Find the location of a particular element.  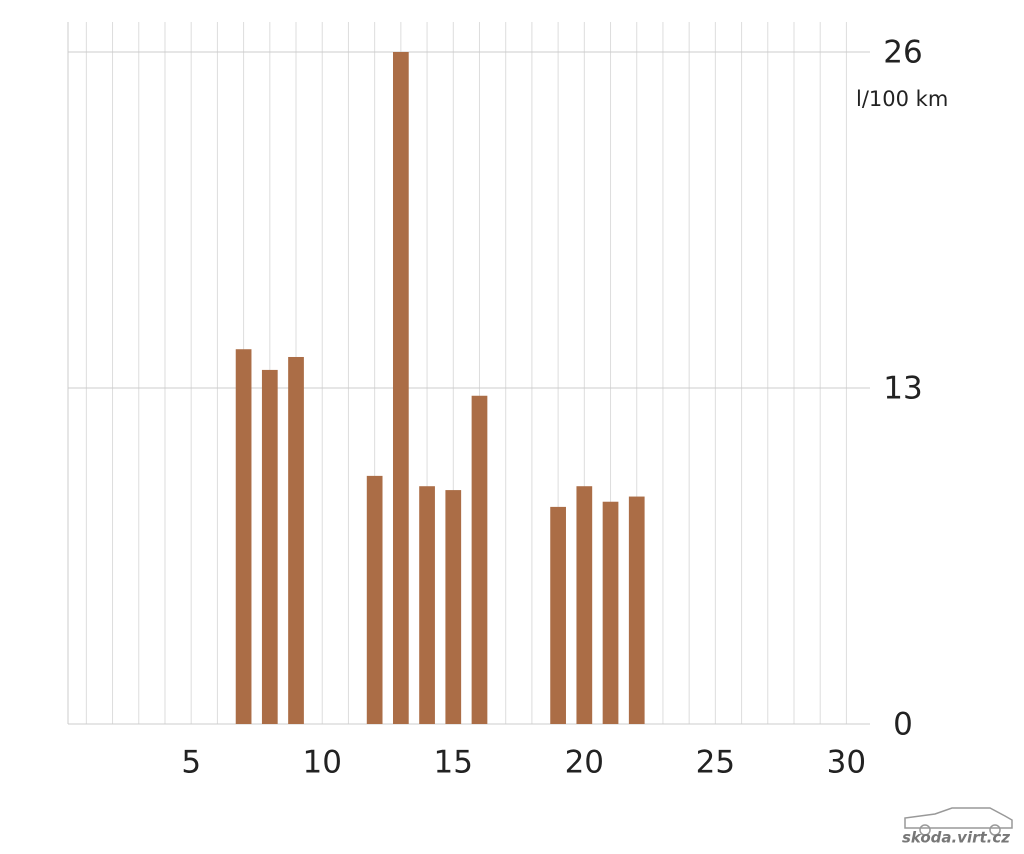

watermark: skoda.virt.cz is located at coordinates (956, 838).